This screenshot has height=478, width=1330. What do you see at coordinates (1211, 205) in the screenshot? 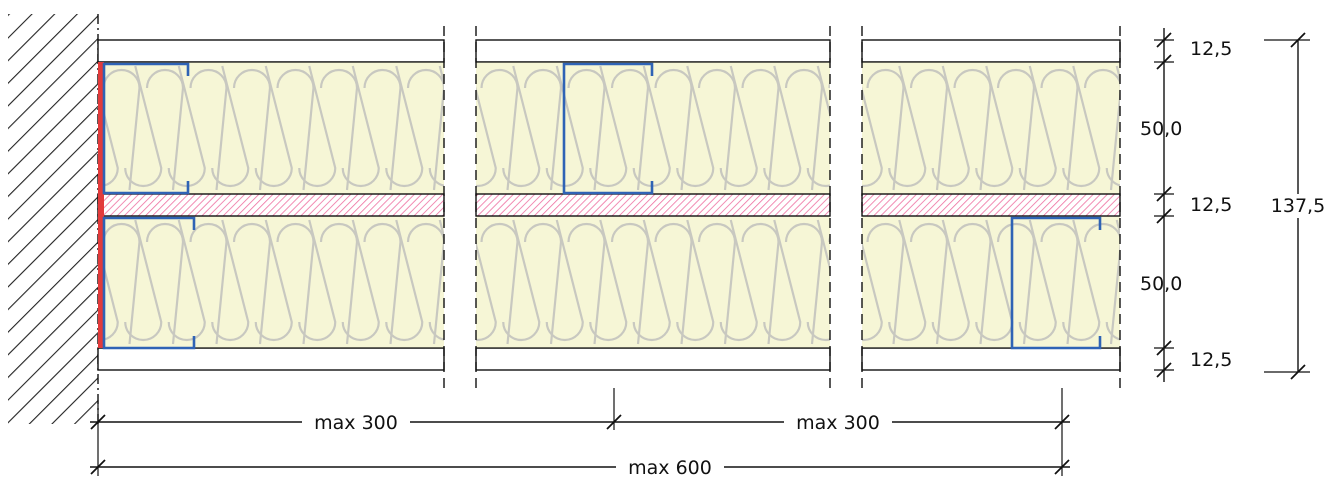
I see `dim-board-middle: 12,5` at bounding box center [1211, 205].